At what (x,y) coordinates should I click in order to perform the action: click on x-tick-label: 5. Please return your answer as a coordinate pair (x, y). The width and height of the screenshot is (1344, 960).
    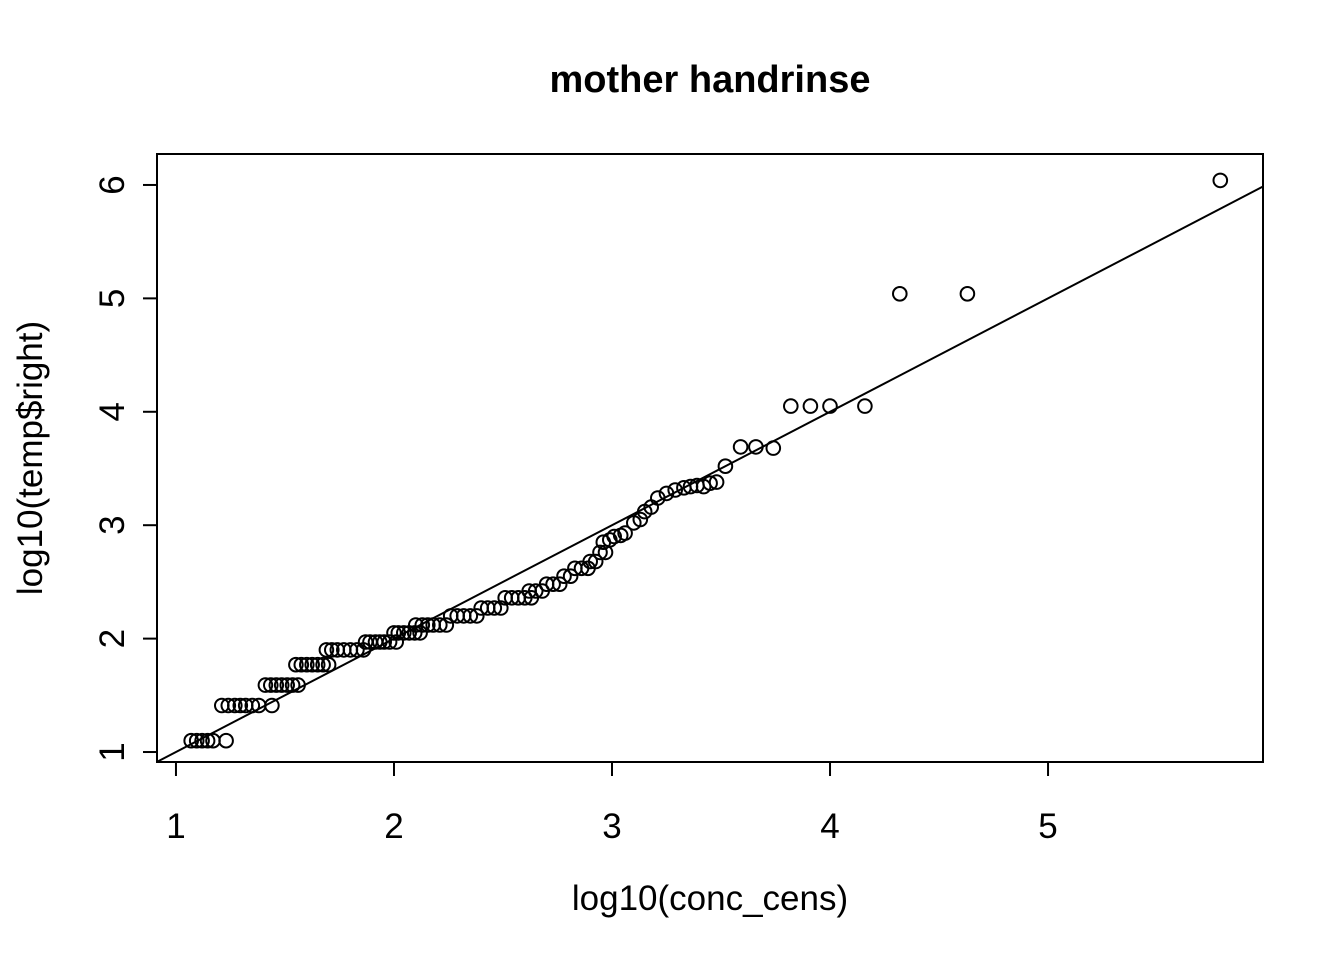
    Looking at the image, I should click on (1047, 826).